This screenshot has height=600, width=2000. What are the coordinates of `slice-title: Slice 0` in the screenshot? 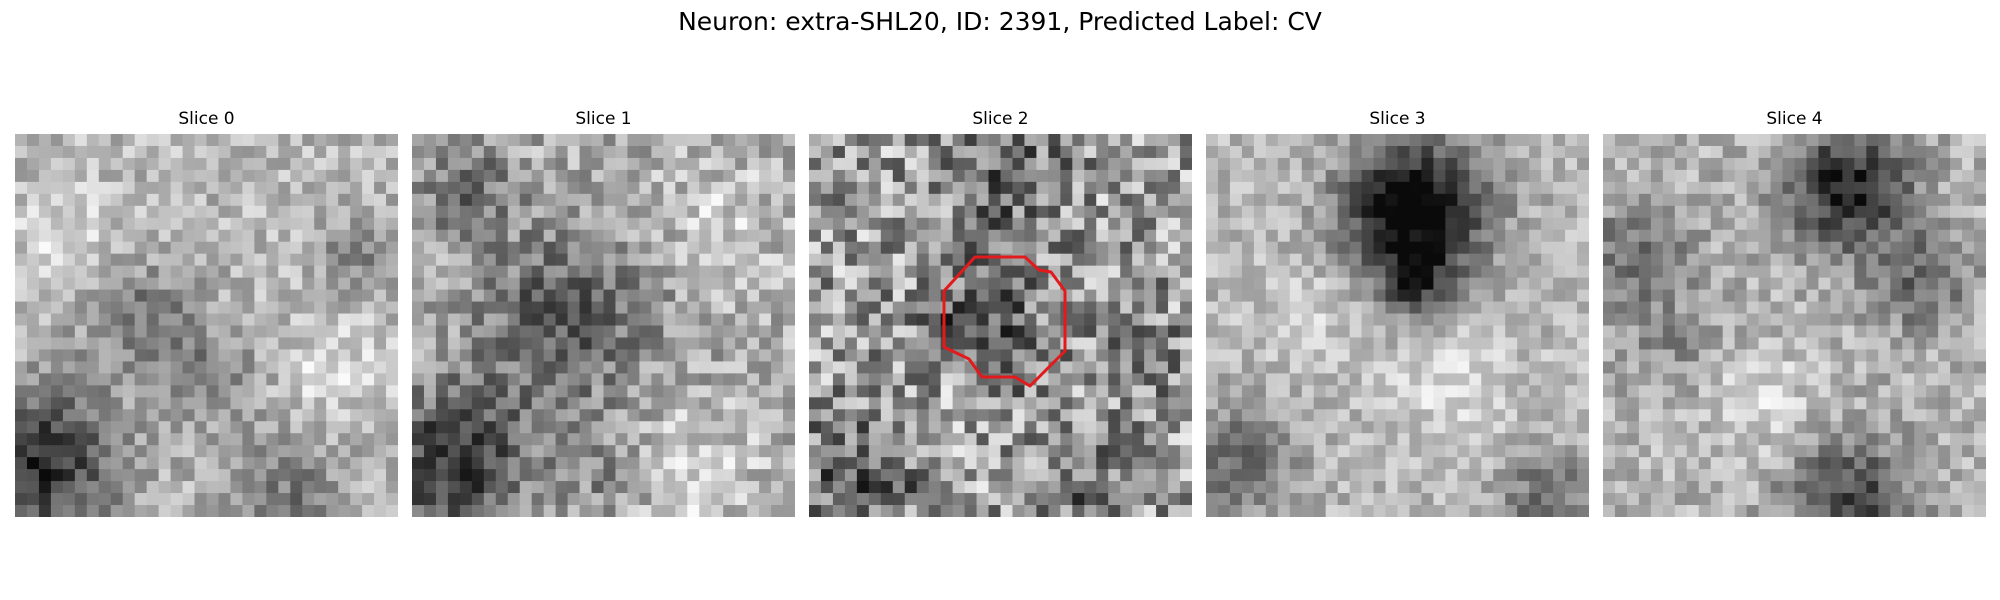 It's located at (206, 119).